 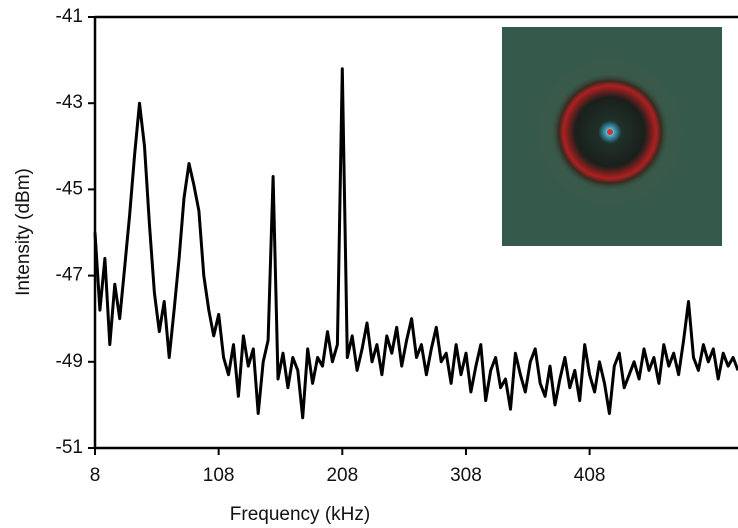 I want to click on y-tick-label: -49, so click(x=69, y=361).